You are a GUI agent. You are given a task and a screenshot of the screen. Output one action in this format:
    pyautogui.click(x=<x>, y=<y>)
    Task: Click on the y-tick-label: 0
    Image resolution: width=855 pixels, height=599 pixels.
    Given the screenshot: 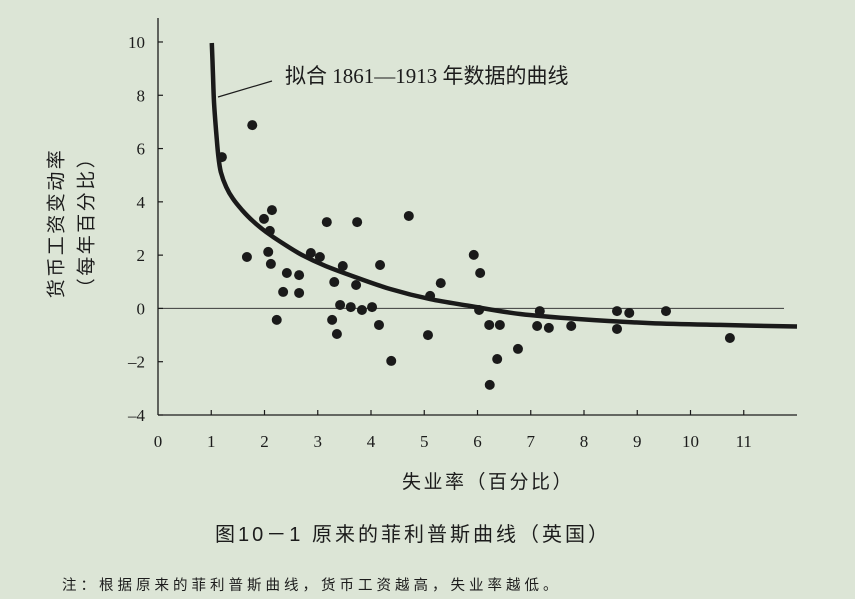 What is the action you would take?
    pyautogui.click(x=141, y=308)
    